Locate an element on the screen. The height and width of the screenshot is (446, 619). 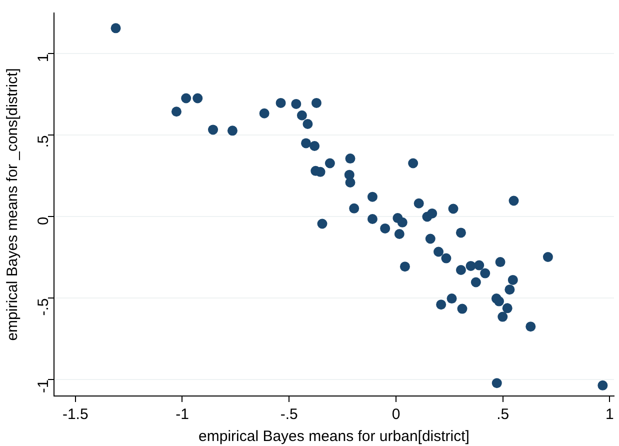
y-tick-label: 0 is located at coordinates (43, 221).